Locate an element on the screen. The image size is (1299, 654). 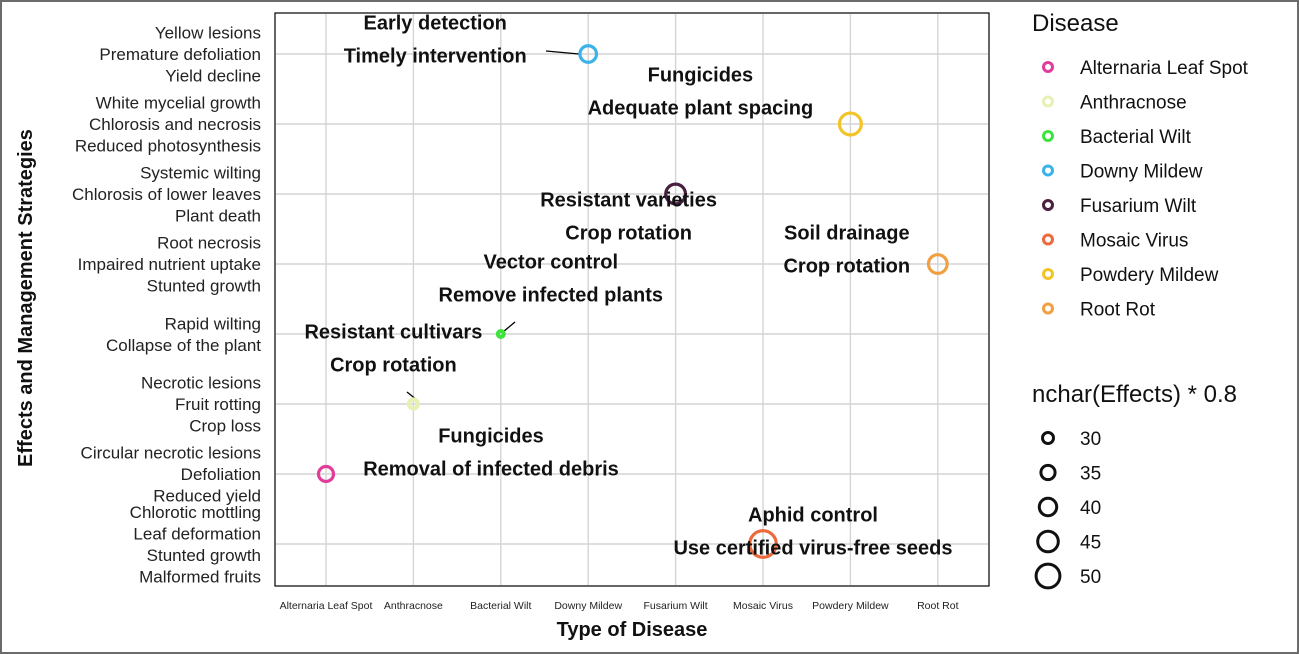
legend-label: Powdery Mildew is located at coordinates (1149, 275).